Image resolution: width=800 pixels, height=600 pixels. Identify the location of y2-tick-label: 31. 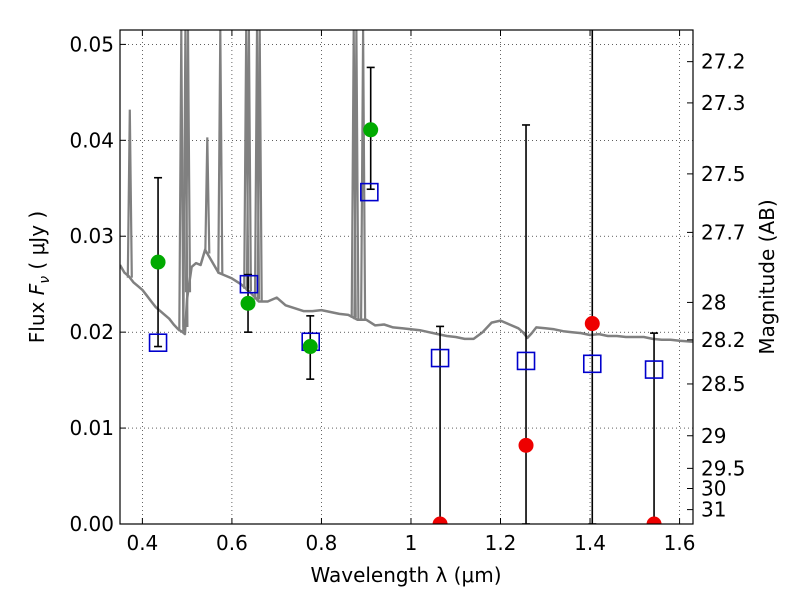
(713, 510).